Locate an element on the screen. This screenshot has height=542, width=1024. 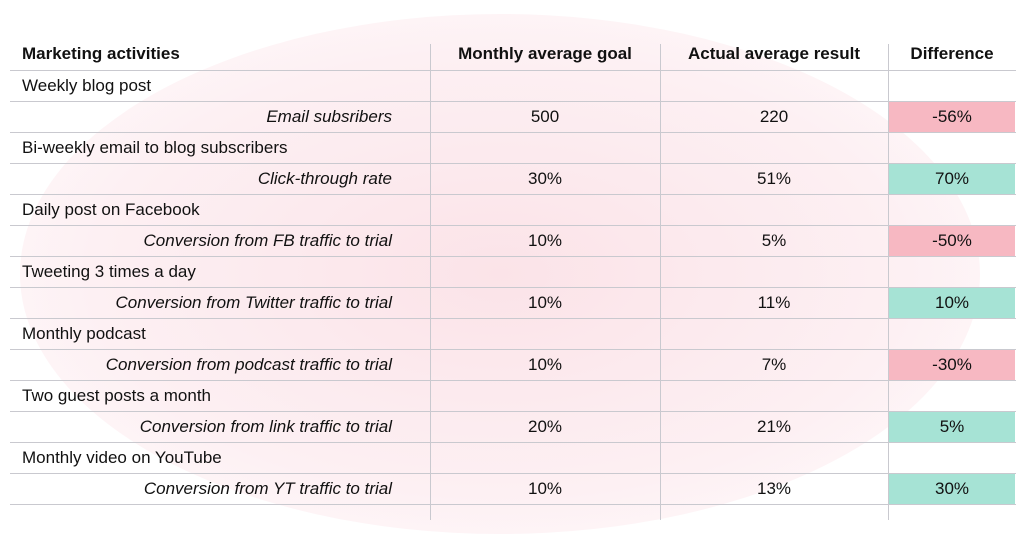
activity: Bi-weekly email to blog subscribers is located at coordinates (155, 147).